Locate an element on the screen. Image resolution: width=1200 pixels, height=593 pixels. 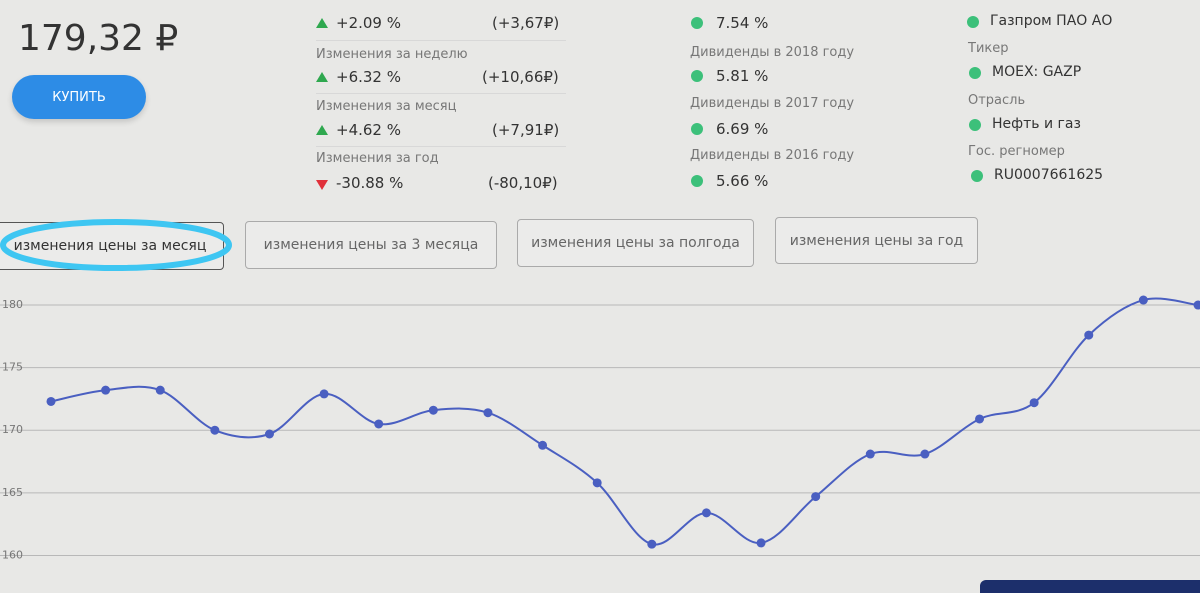
highlight-annotation is located at coordinates (116, 245).